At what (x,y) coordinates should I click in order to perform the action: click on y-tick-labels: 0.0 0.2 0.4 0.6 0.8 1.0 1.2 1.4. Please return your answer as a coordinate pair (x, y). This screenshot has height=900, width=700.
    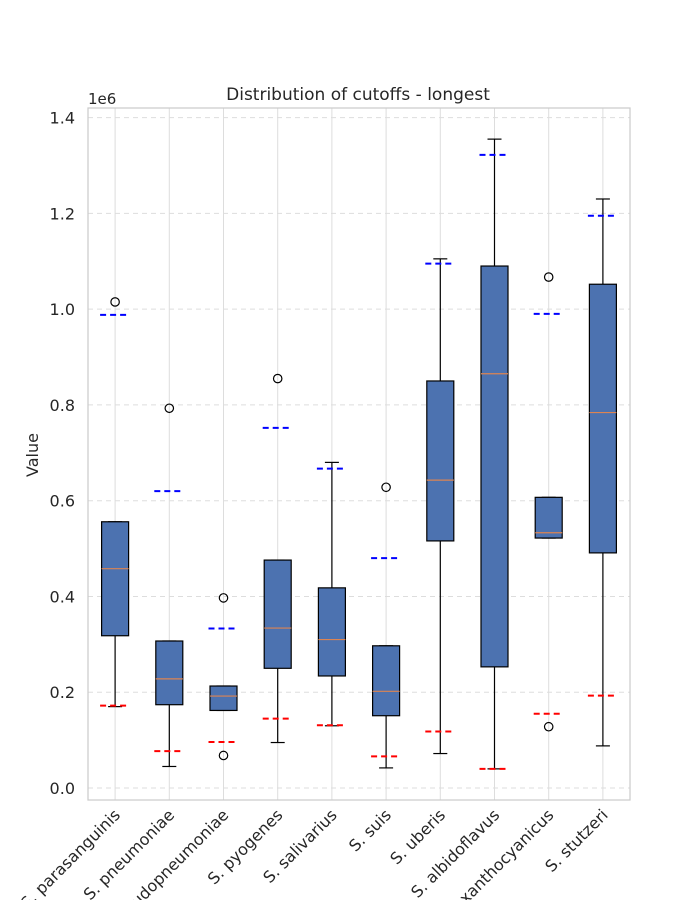
    Looking at the image, I should click on (62, 453).